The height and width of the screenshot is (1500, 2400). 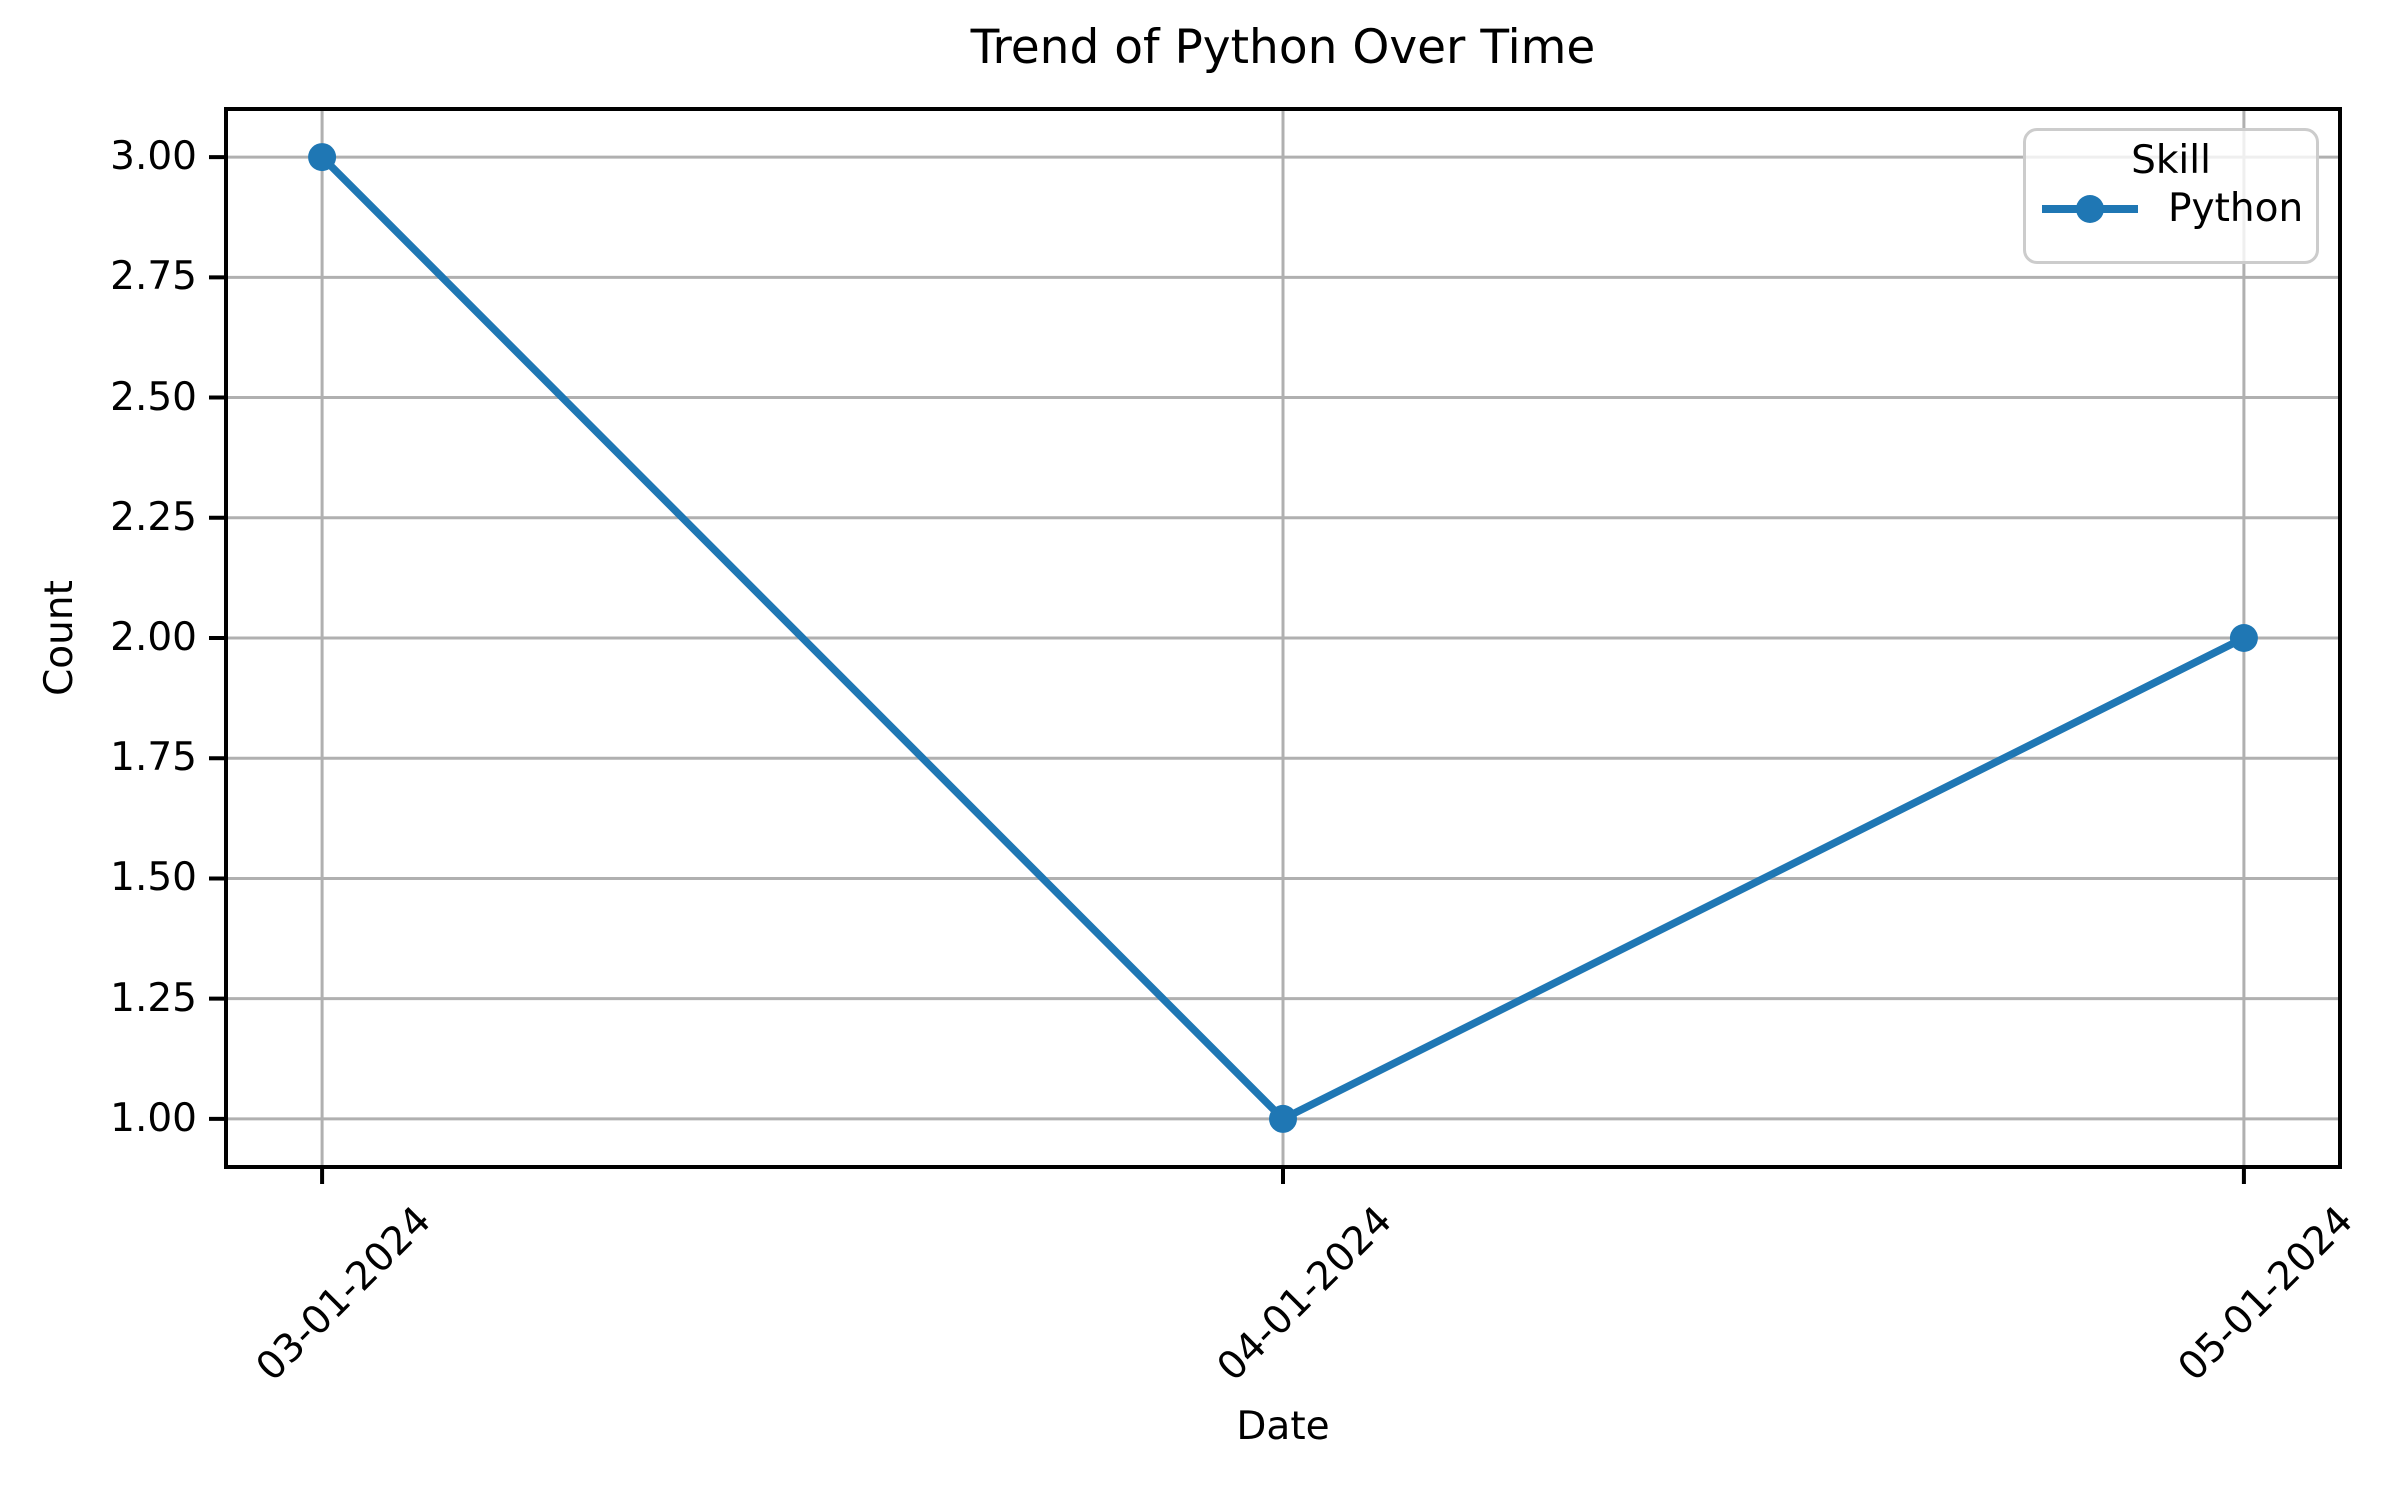 I want to click on y-tick-label: 1.25, so click(x=153, y=998).